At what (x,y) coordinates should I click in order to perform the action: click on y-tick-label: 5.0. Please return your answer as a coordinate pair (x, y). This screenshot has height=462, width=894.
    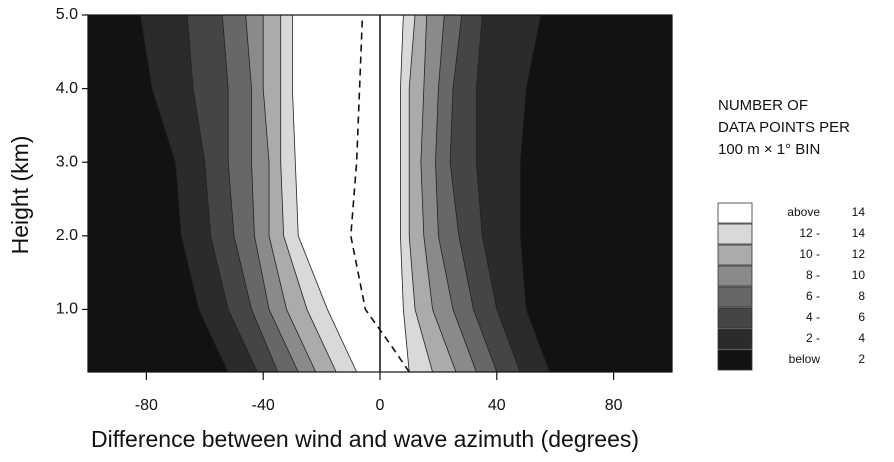
    Looking at the image, I should click on (67, 14).